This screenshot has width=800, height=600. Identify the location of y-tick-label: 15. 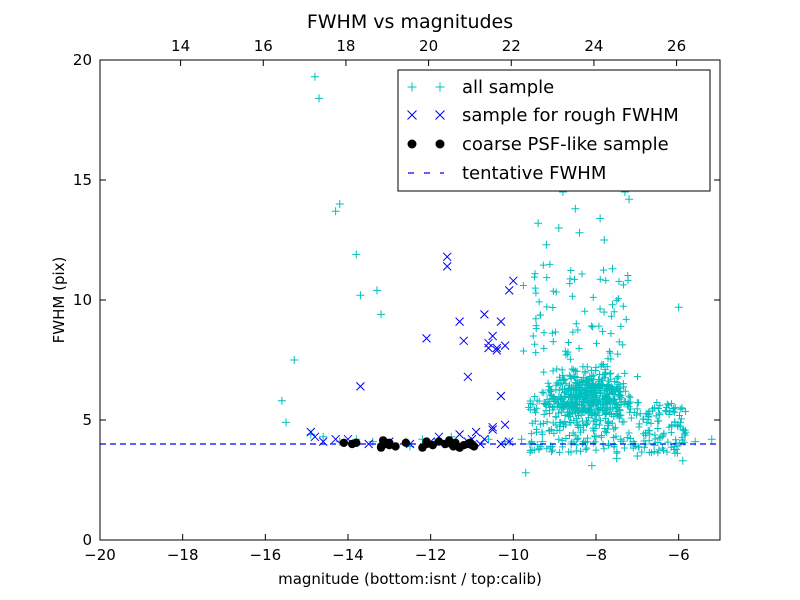
(82, 180).